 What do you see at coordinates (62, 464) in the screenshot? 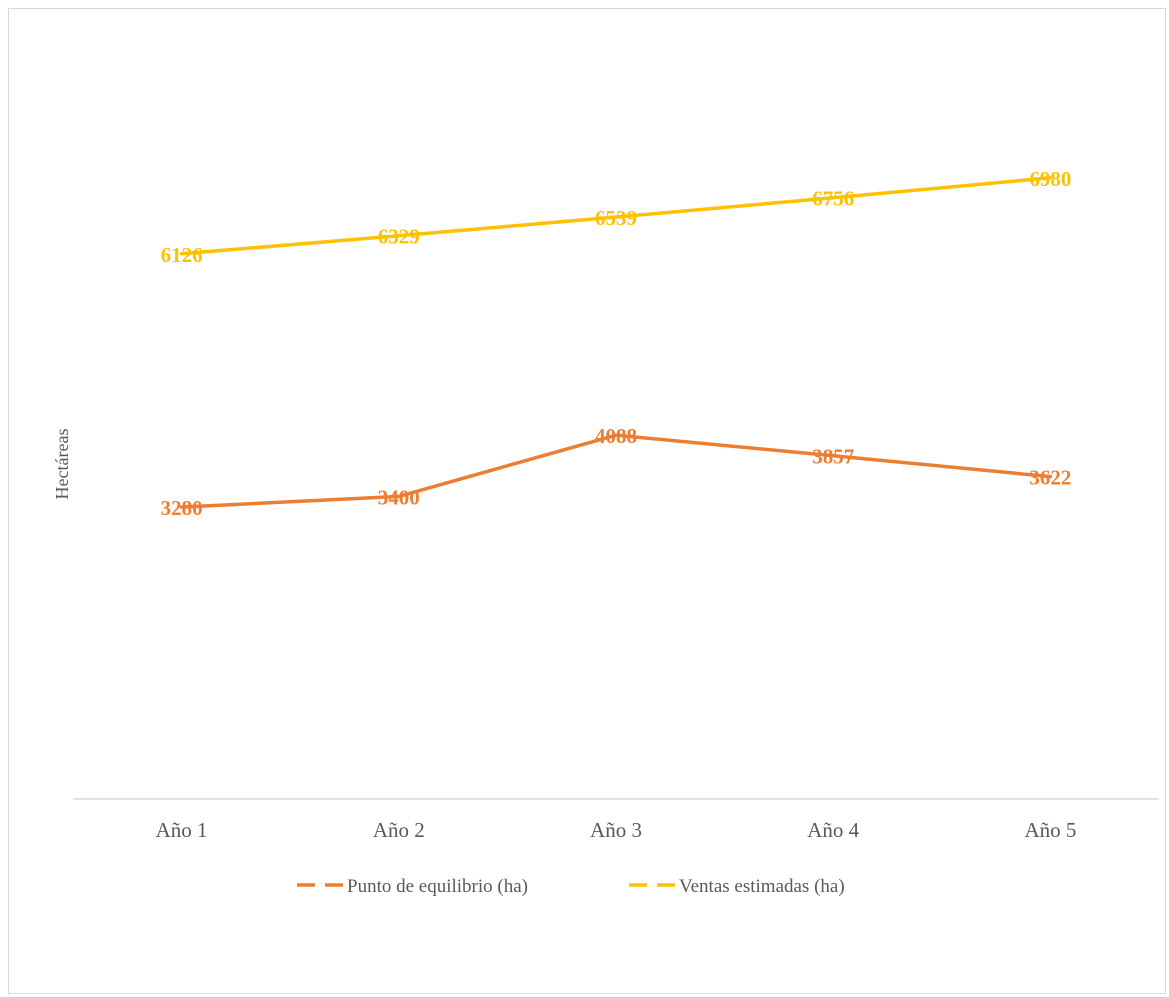
I see `y-axis-title: Hectáreas` at bounding box center [62, 464].